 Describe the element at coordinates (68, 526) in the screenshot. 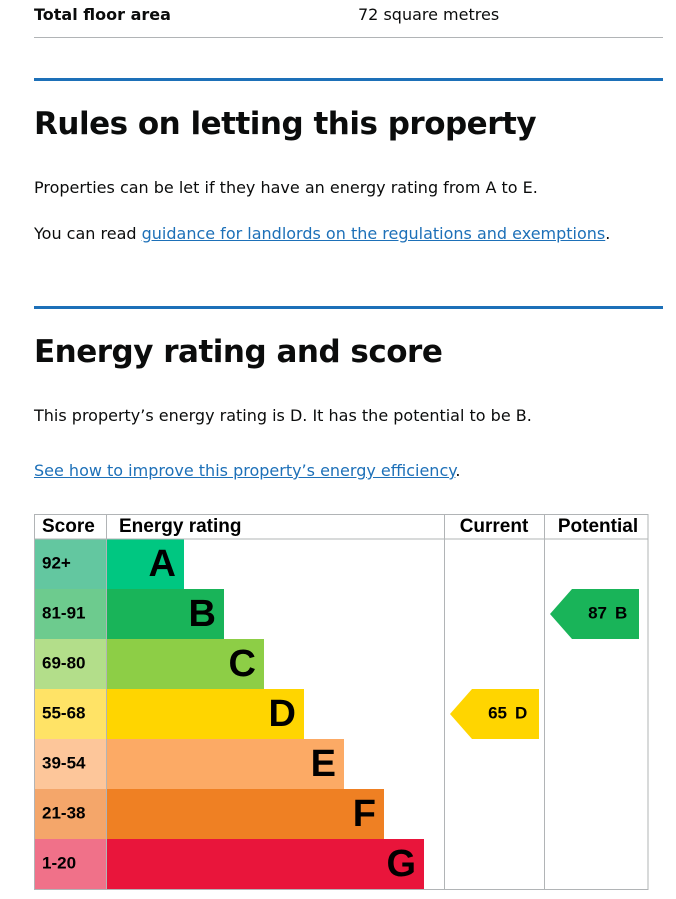

I see `header: Score` at that location.